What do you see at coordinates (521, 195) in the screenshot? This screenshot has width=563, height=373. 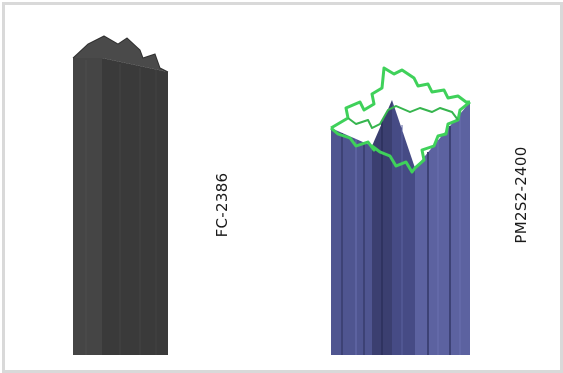 I see `profile-code-label-pm: PM2S2-2400` at bounding box center [521, 195].